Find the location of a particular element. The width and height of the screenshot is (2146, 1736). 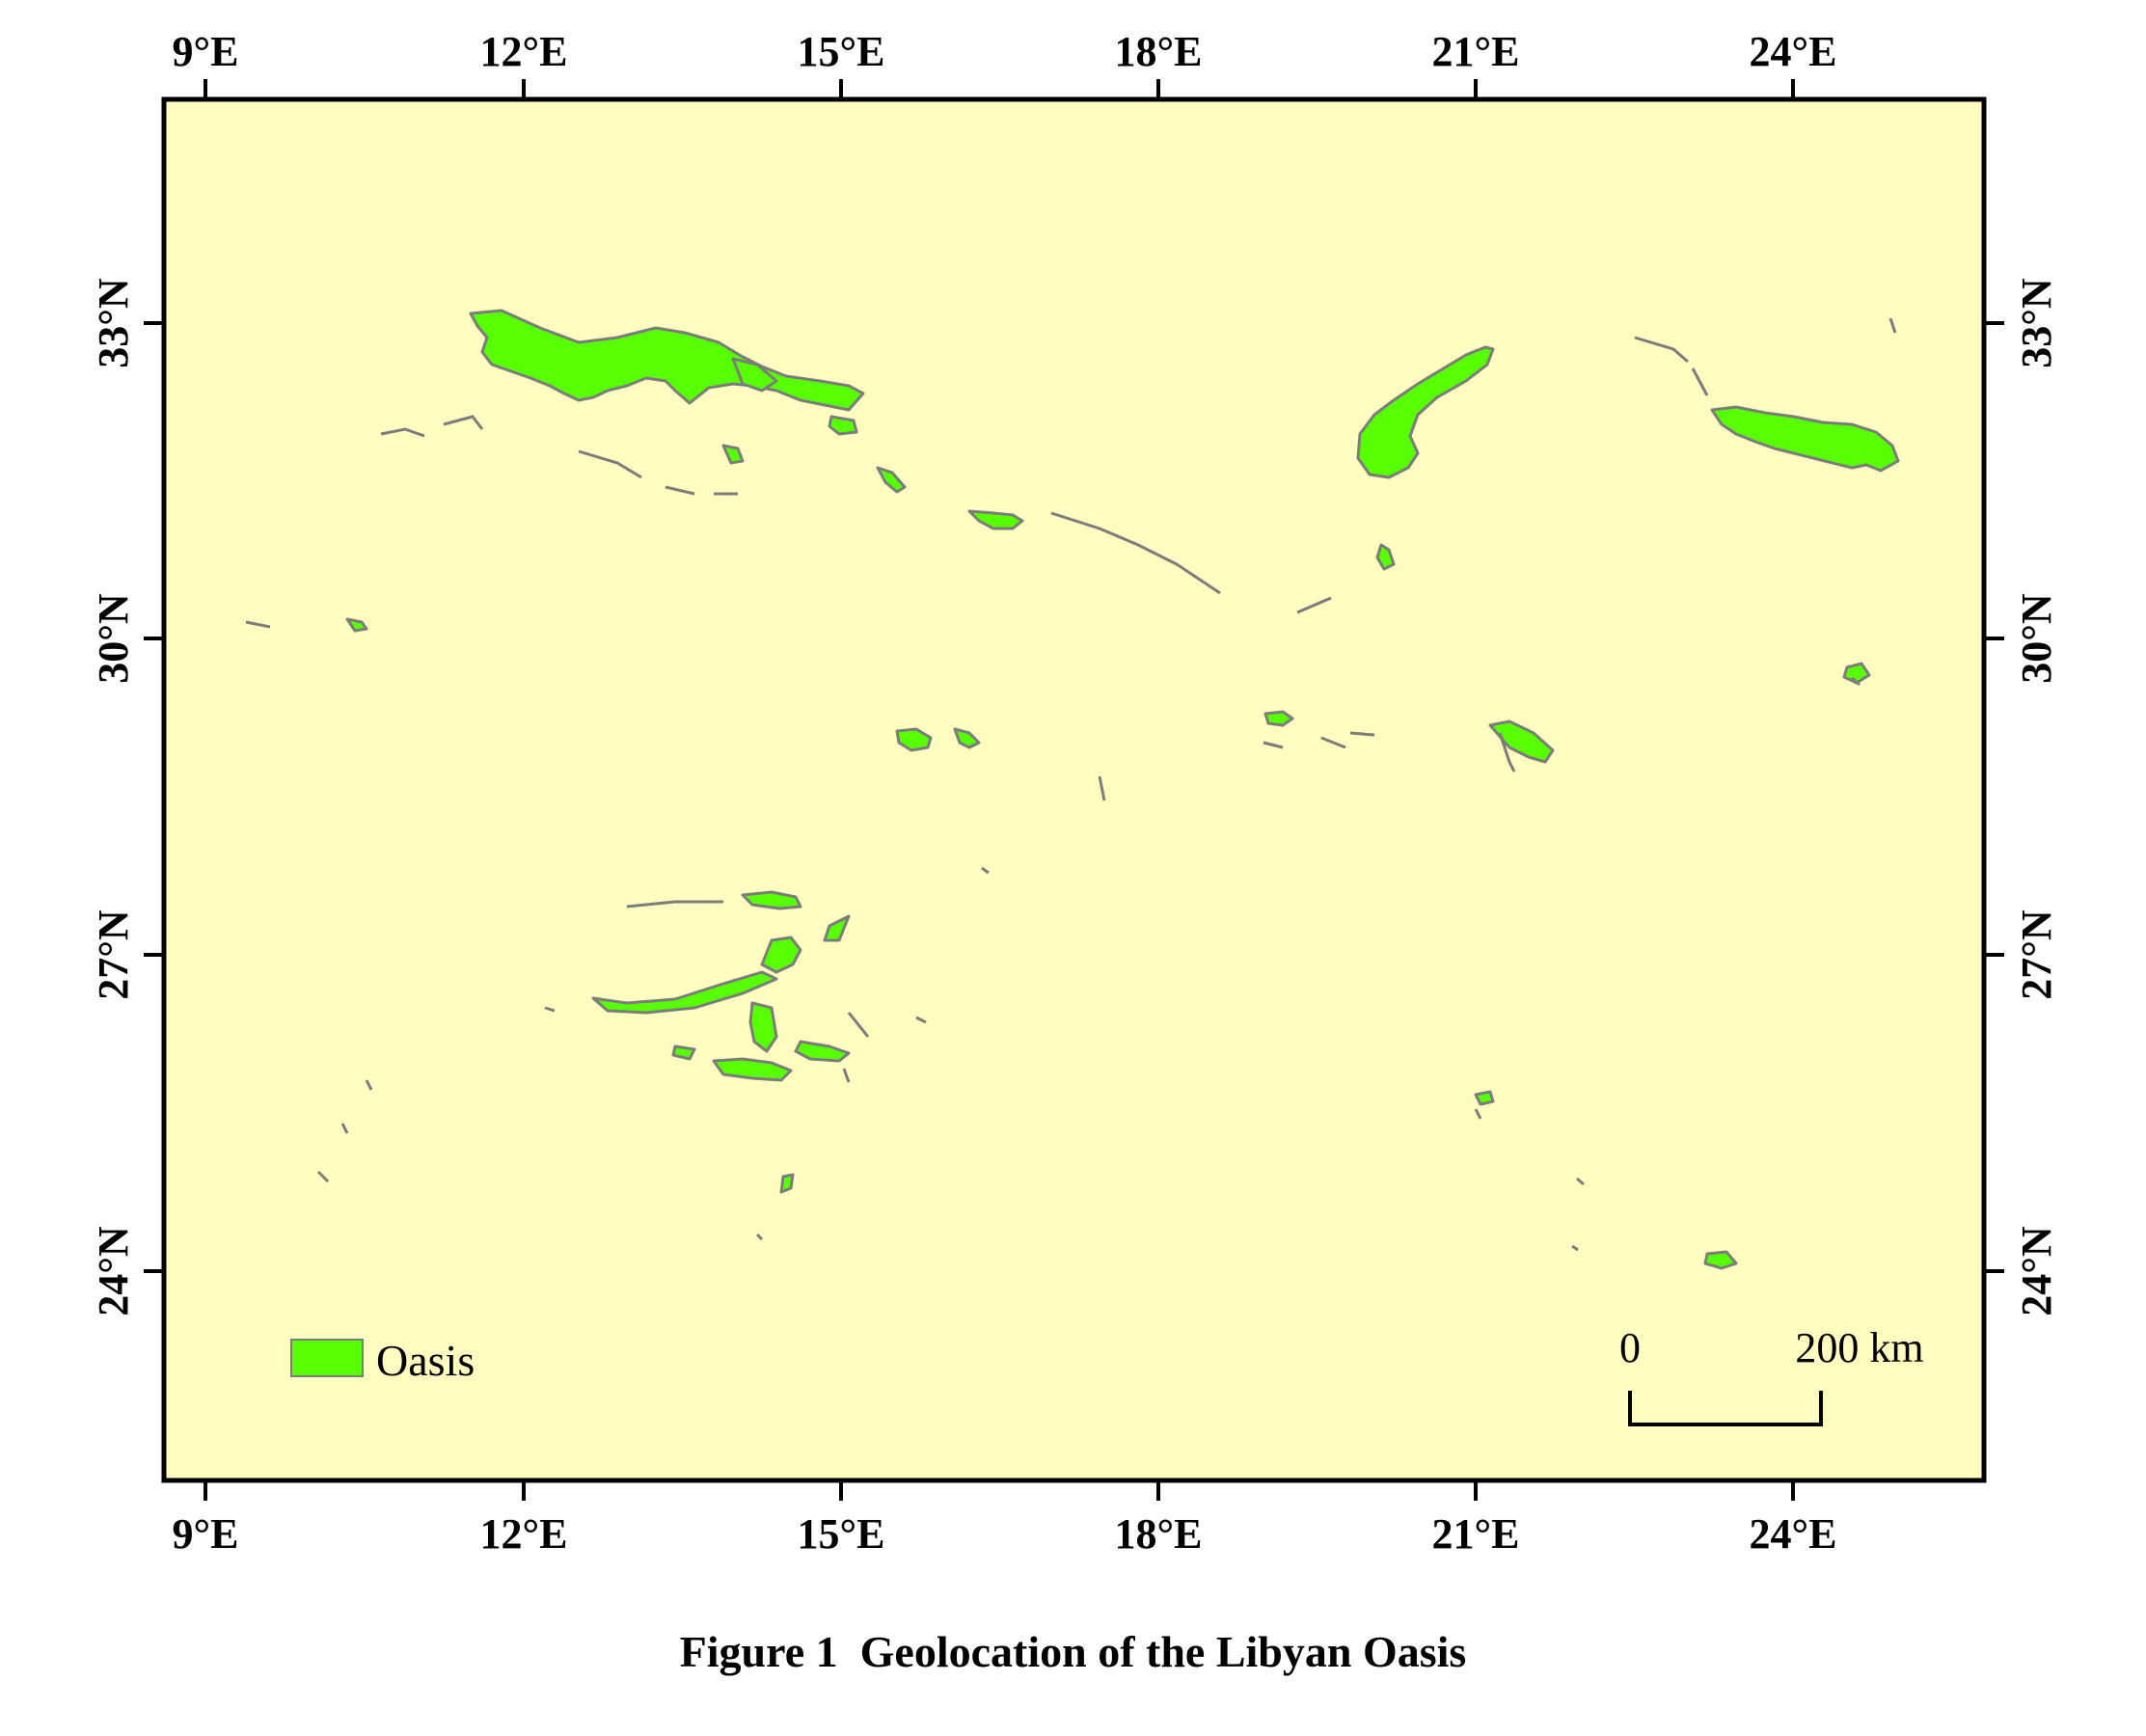

oasis-zella is located at coordinates (1279, 718).